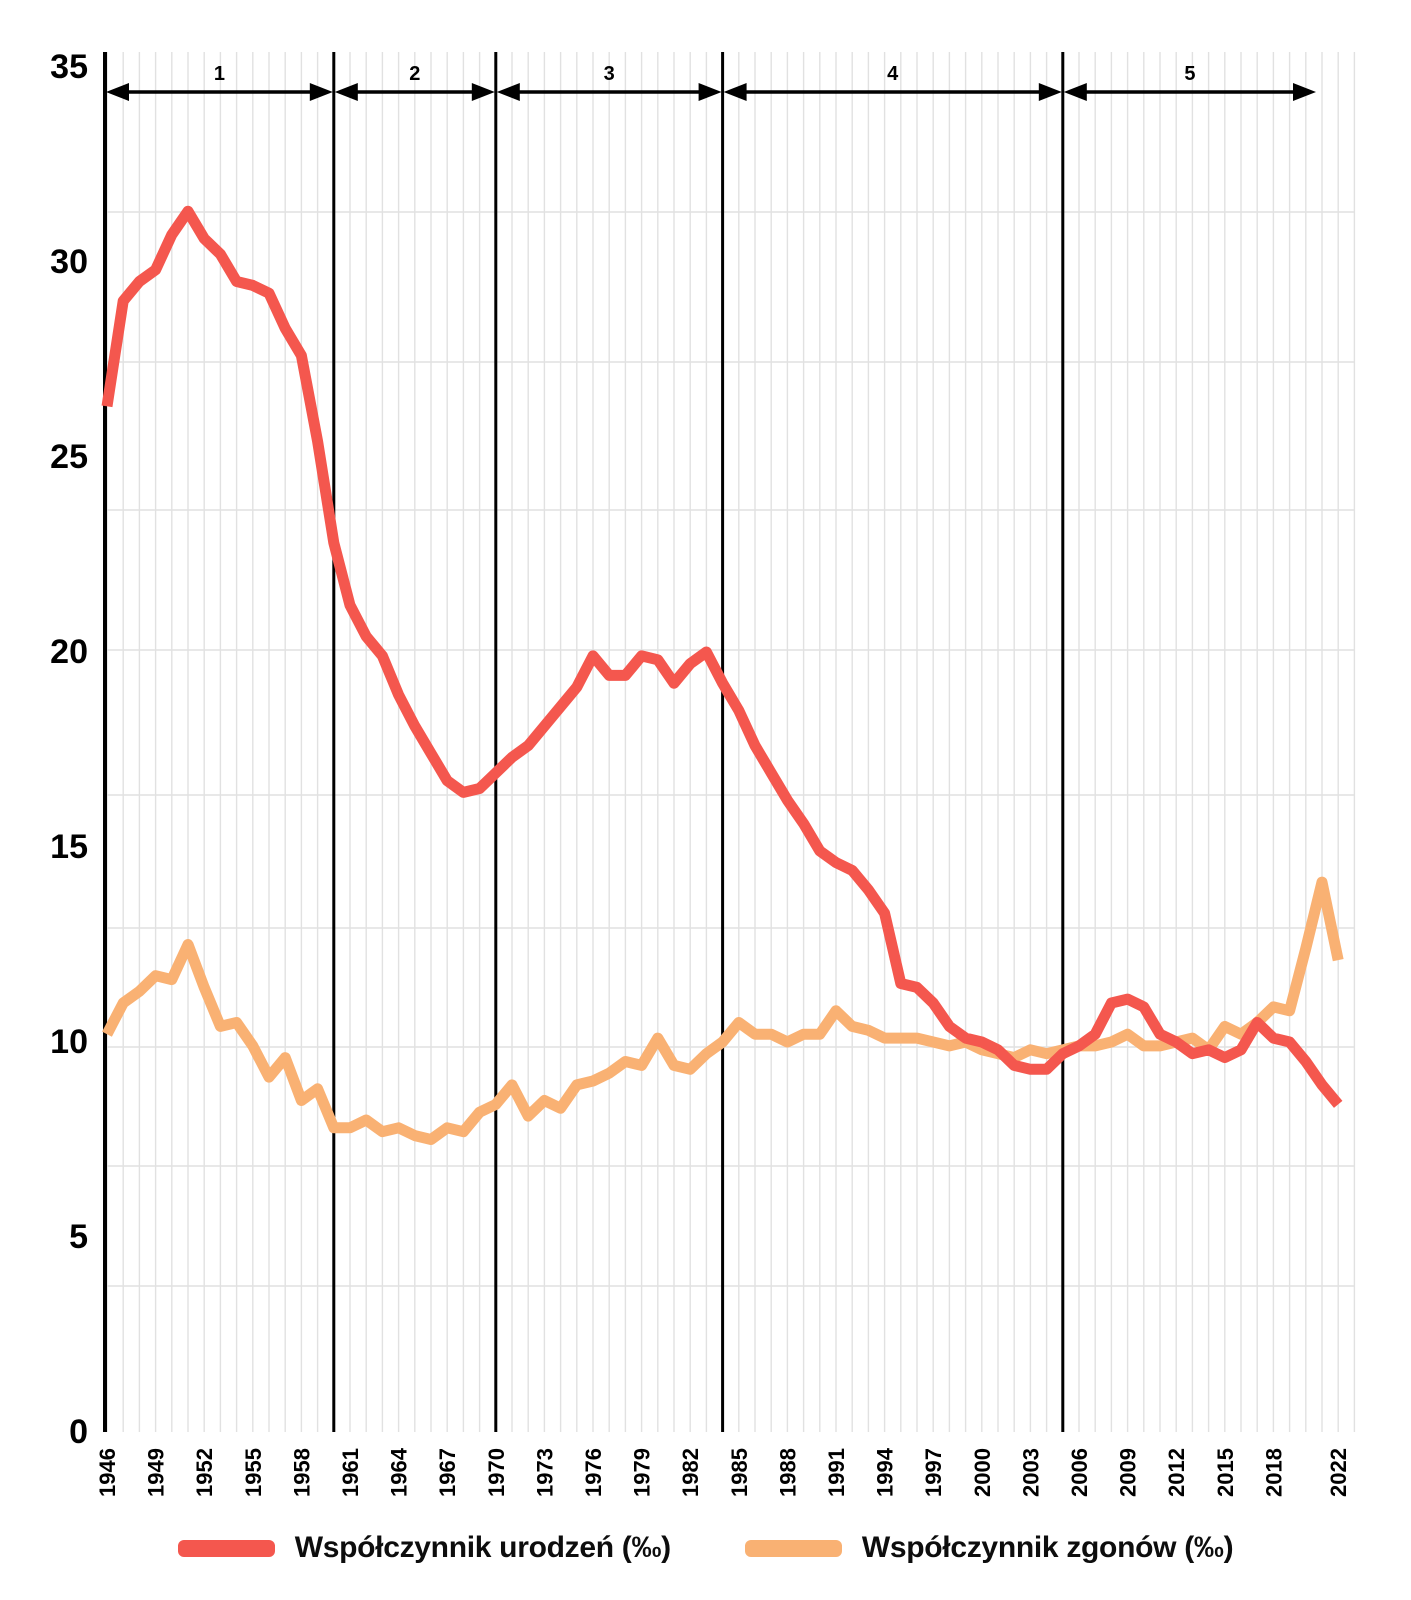 This screenshot has height=1600, width=1411. What do you see at coordinates (78, 1432) in the screenshot?
I see `y-tick-label: 0` at bounding box center [78, 1432].